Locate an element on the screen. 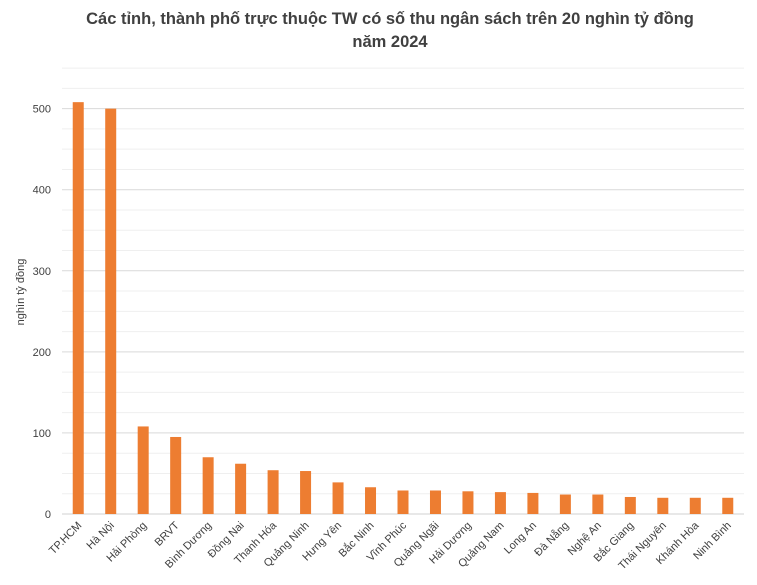 This screenshot has height=585, width=757. y-tick-label: 300 is located at coordinates (42, 272).